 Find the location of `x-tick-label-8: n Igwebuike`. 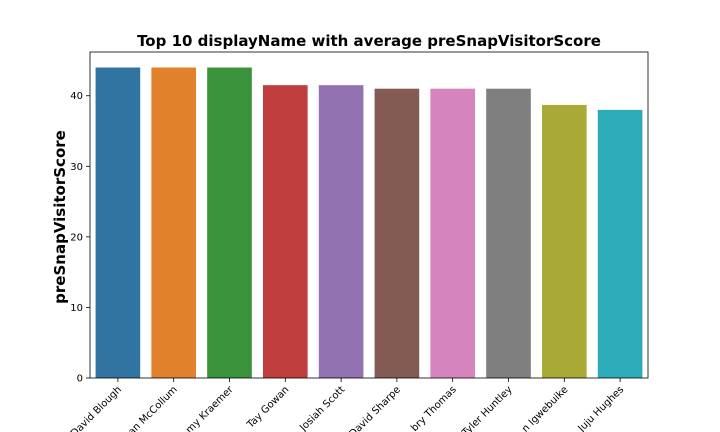

x-tick-label-8: n Igwebuike is located at coordinates (545, 408).